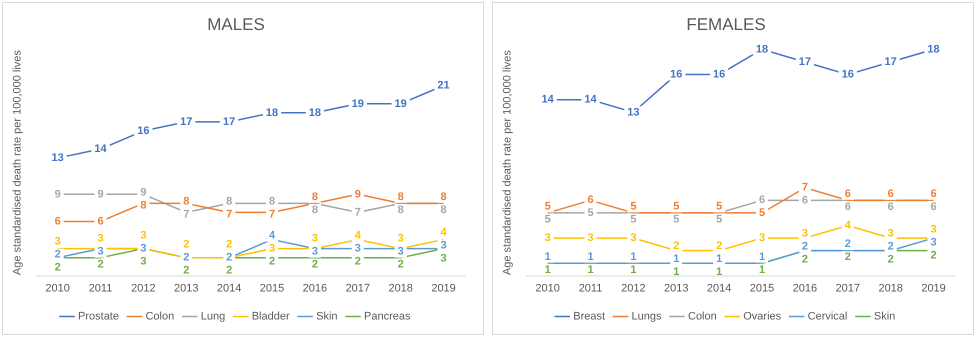  Describe the element at coordinates (443, 86) in the screenshot. I see `data-label: 21` at that location.